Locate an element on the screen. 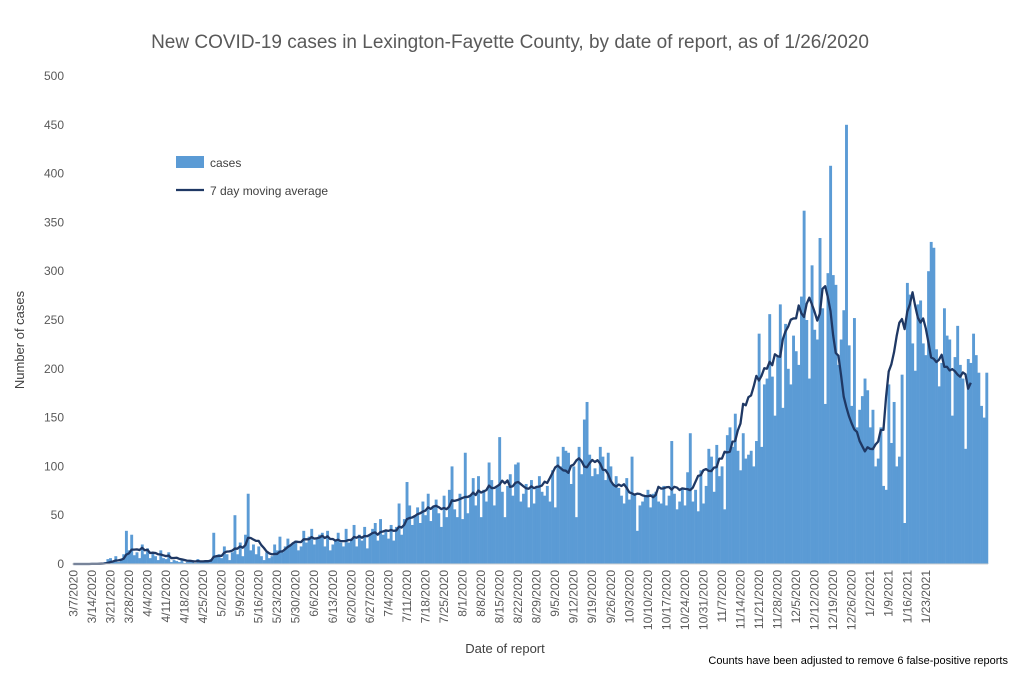 The image size is (1024, 673). legend-cases-label: cases is located at coordinates (225, 163).